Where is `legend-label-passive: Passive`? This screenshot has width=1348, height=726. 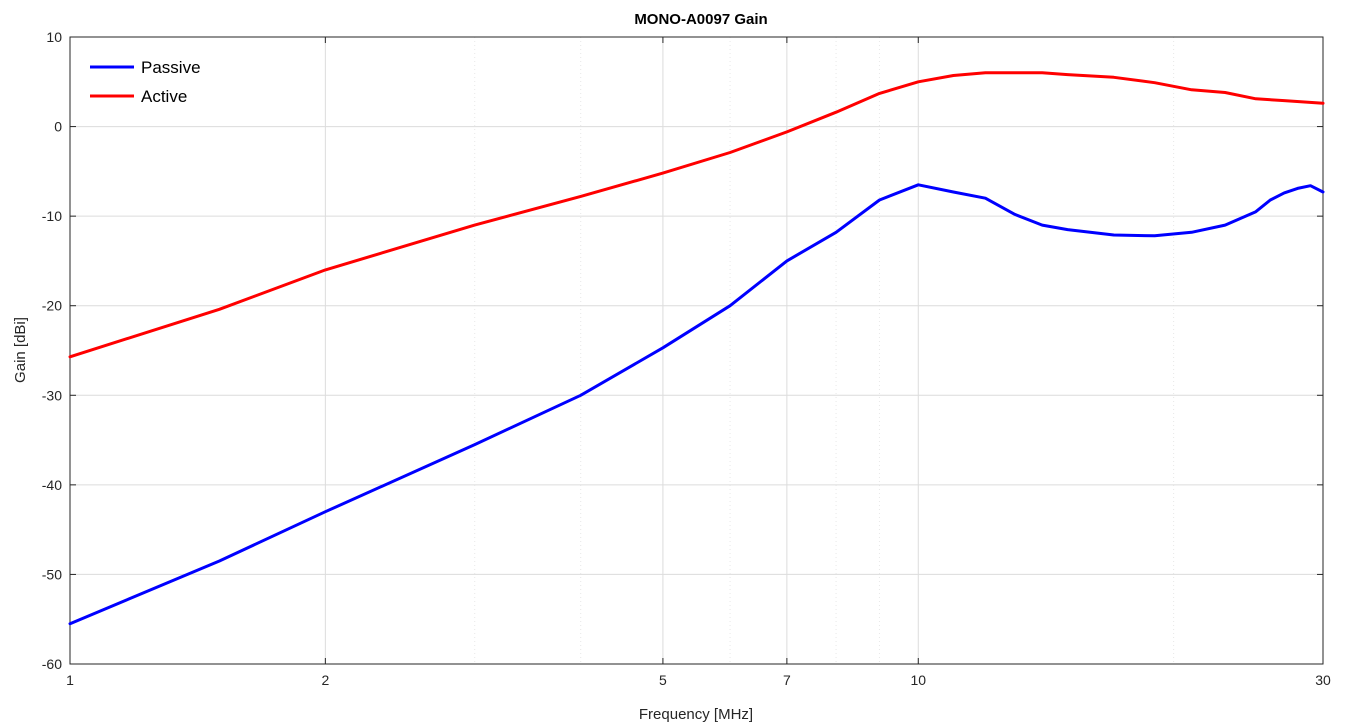
legend-label-passive: Passive is located at coordinates (171, 67).